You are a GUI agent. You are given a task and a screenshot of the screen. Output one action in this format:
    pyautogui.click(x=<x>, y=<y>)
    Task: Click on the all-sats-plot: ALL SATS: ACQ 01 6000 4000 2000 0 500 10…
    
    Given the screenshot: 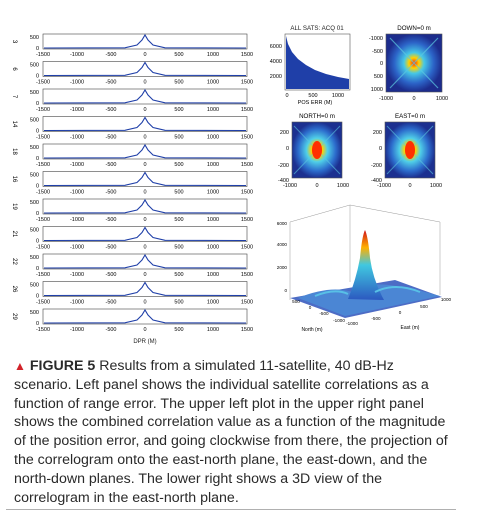 What is the action you would take?
    pyautogui.click(x=310, y=65)
    